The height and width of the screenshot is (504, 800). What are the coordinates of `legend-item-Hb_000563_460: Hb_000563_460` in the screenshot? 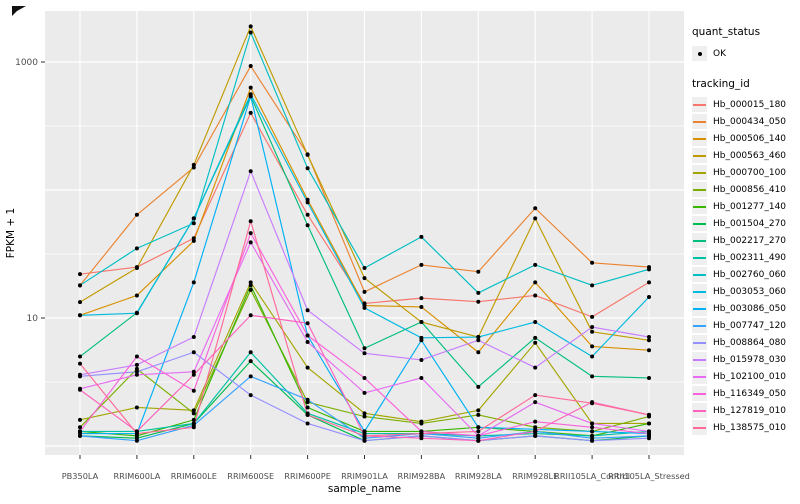 It's located at (745, 155).